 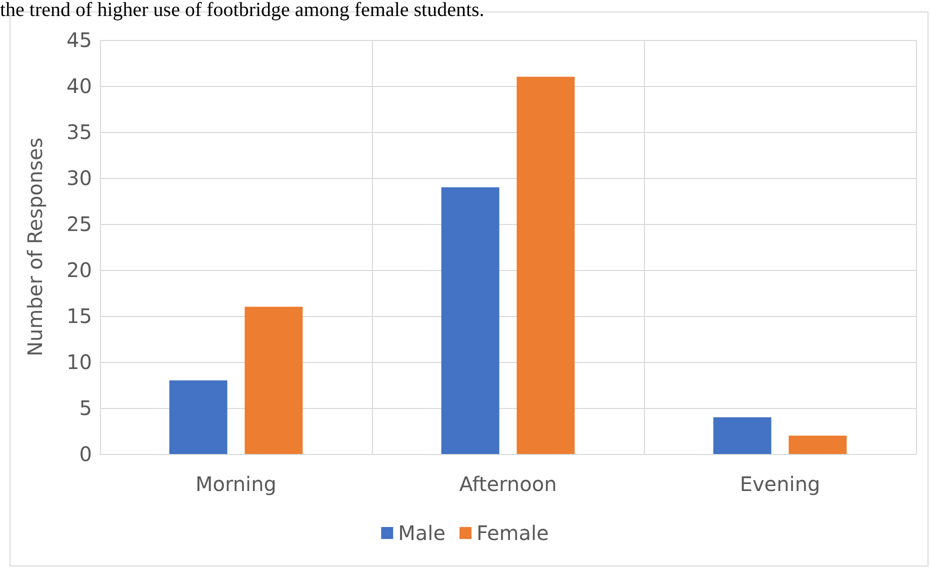 What do you see at coordinates (79, 362) in the screenshot?
I see `y-tick-label: 10` at bounding box center [79, 362].